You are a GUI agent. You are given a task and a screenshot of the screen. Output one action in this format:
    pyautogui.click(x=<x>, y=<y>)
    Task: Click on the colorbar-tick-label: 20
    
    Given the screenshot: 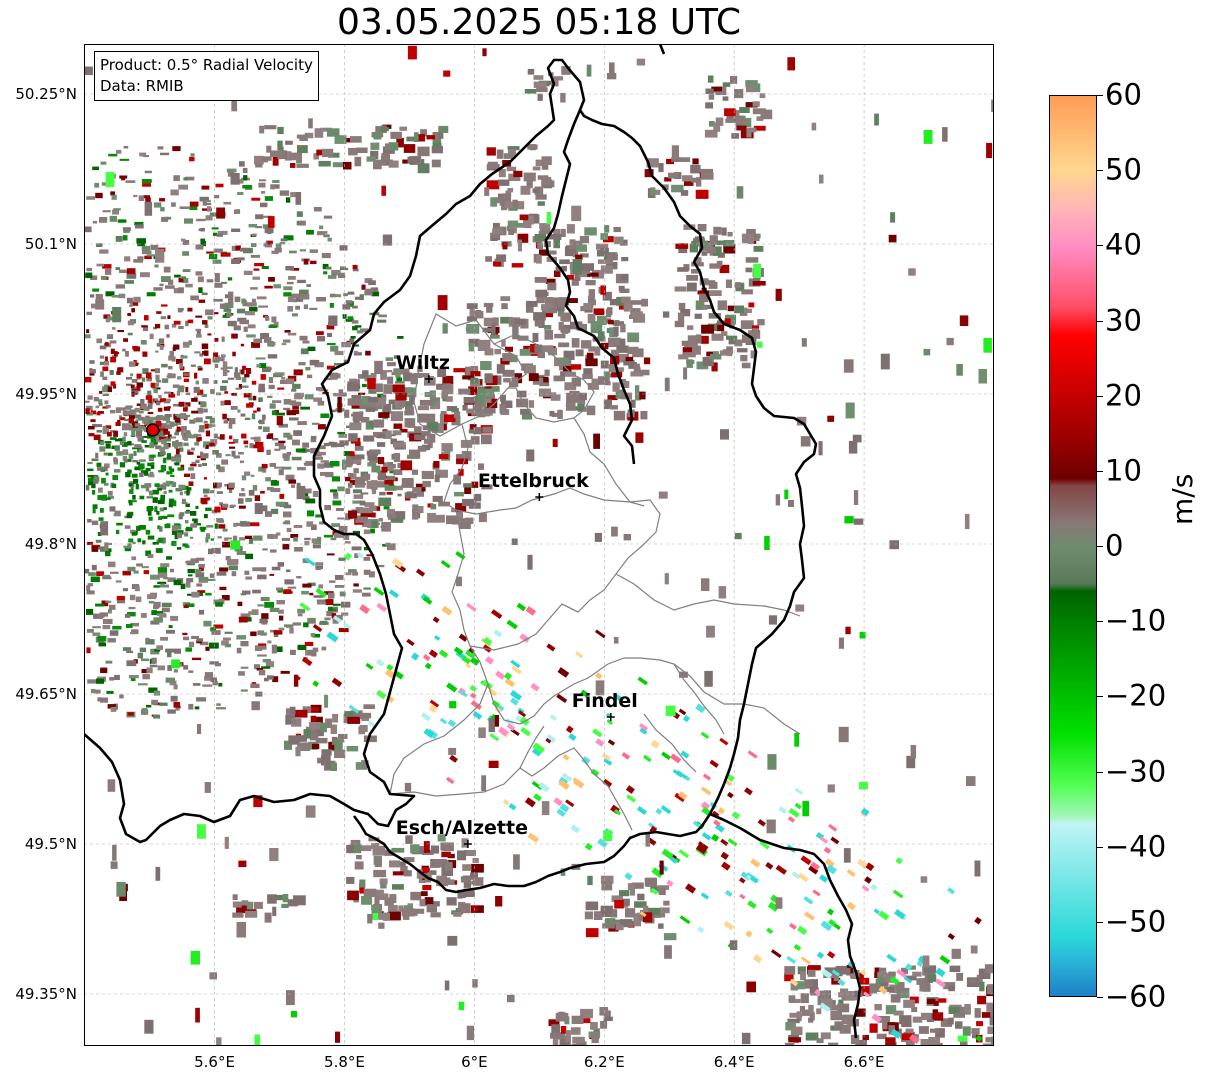 What is the action you would take?
    pyautogui.click(x=1123, y=395)
    